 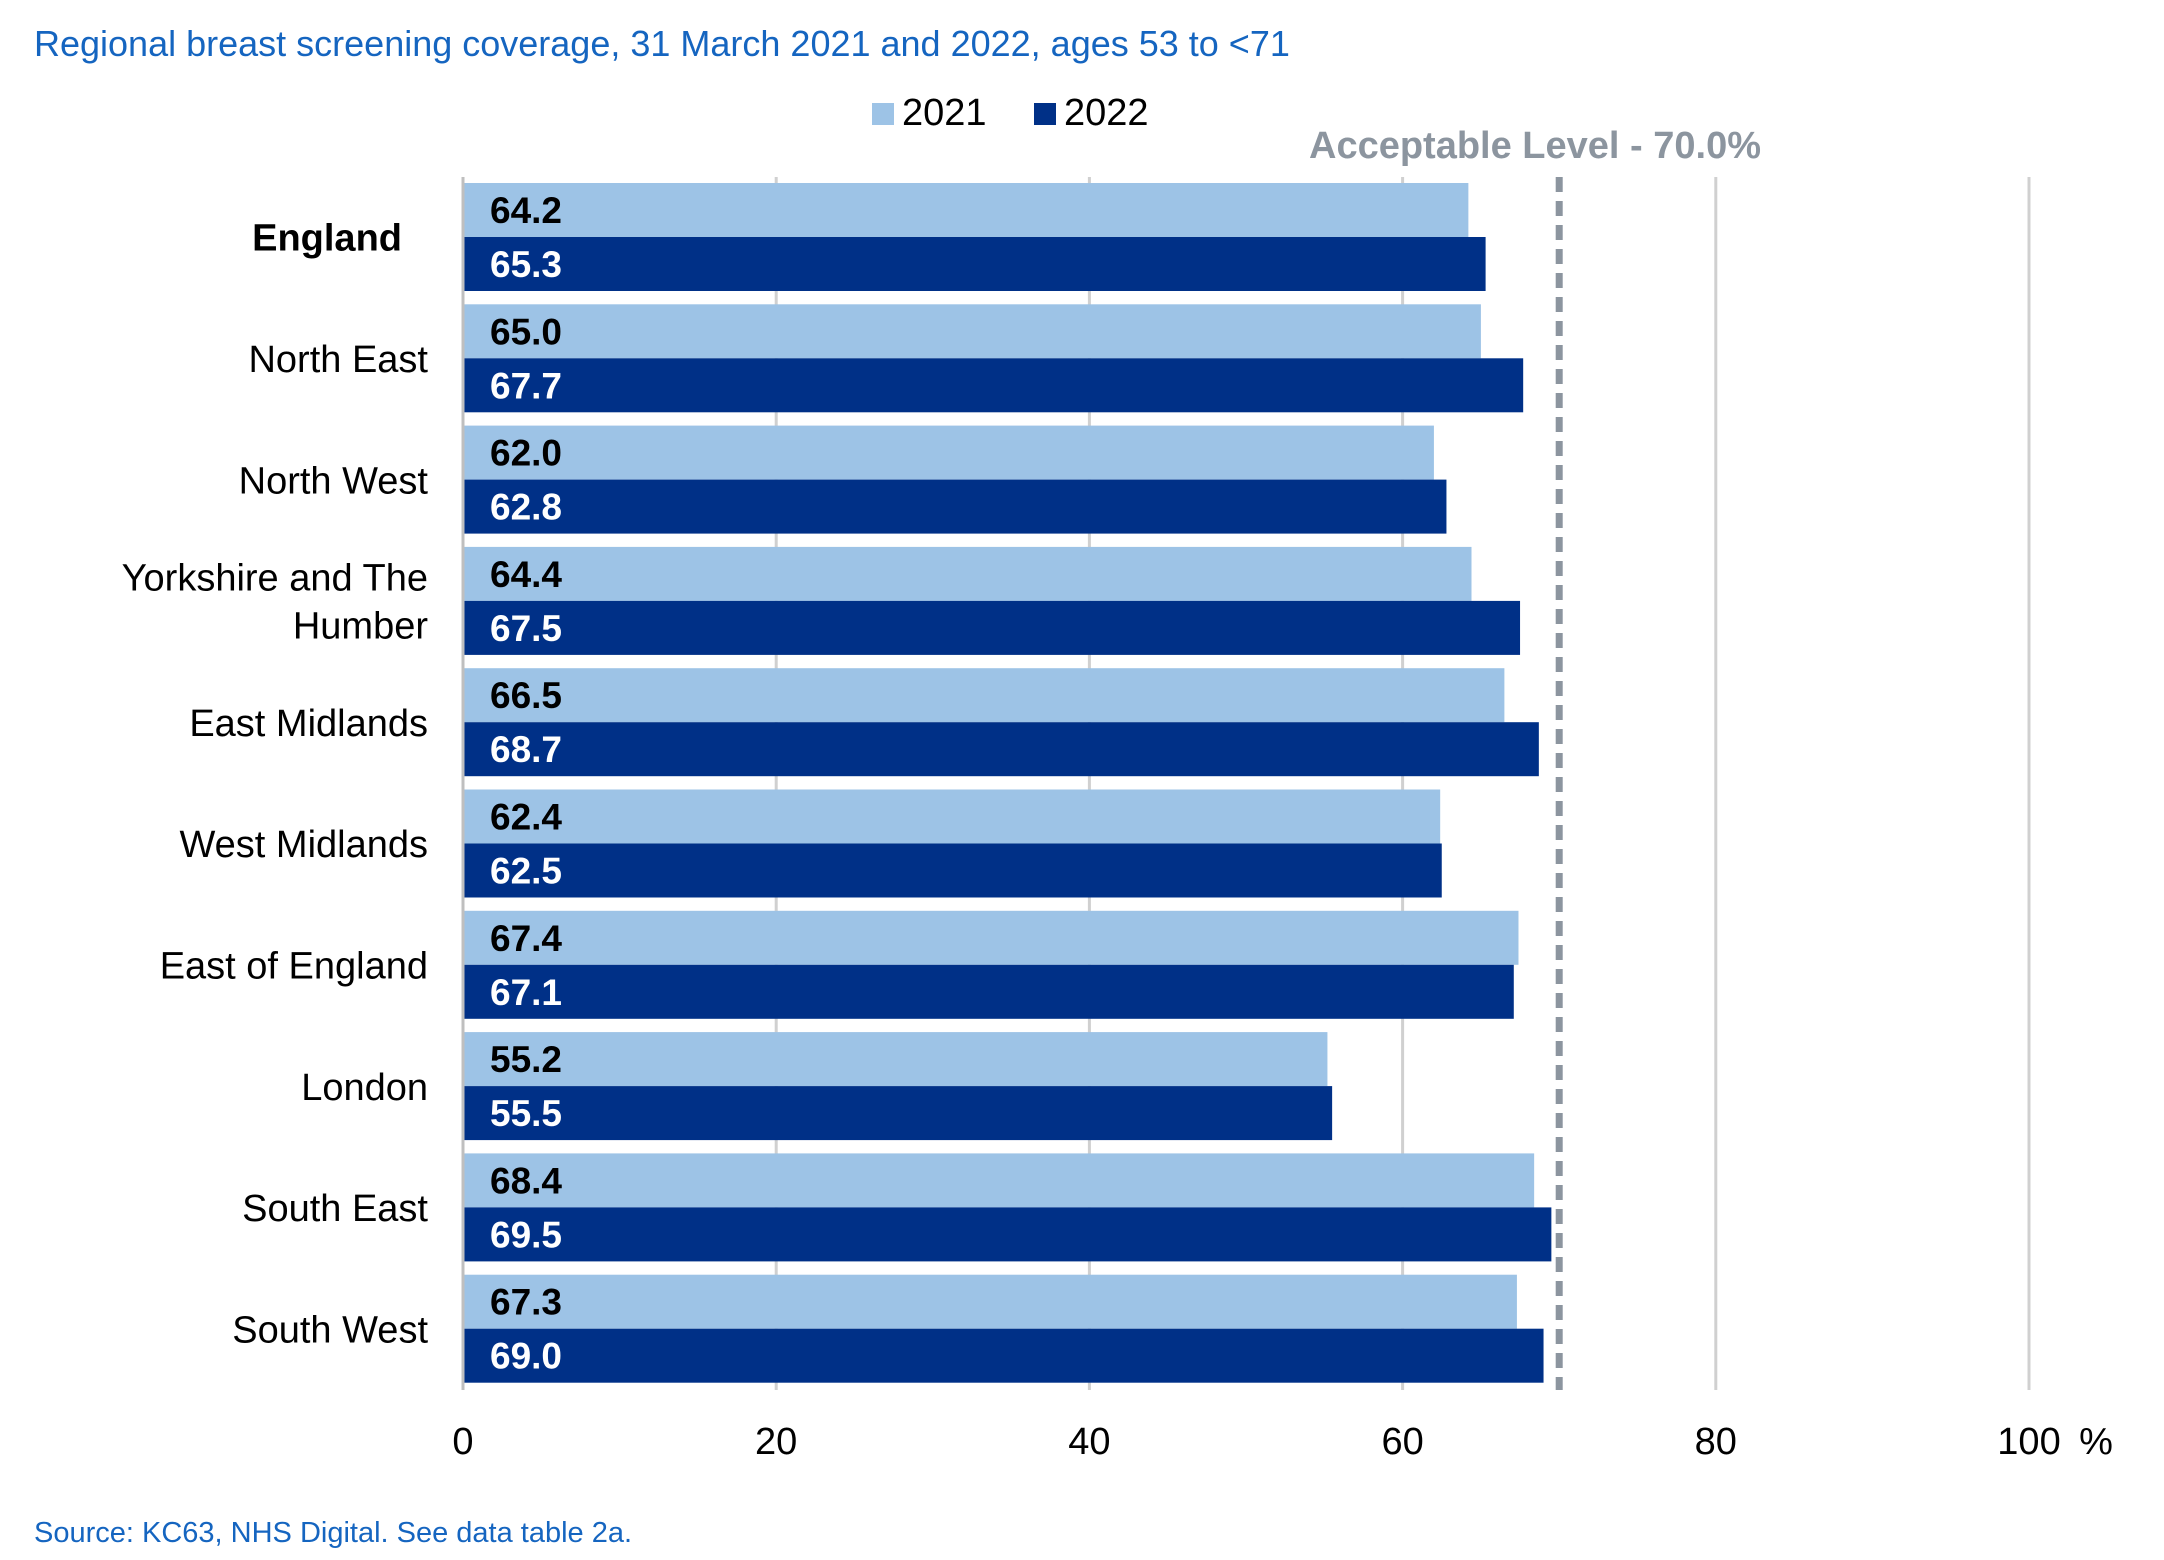 What do you see at coordinates (1716, 1442) in the screenshot?
I see `x-tick-label-80: 80` at bounding box center [1716, 1442].